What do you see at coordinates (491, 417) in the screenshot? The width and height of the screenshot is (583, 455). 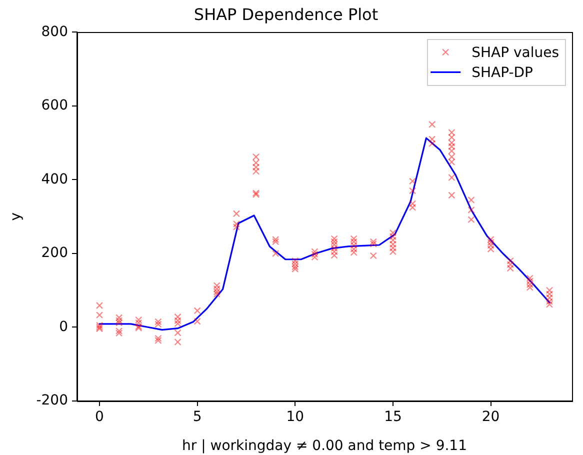 I see `x-tick-label: 20` at bounding box center [491, 417].